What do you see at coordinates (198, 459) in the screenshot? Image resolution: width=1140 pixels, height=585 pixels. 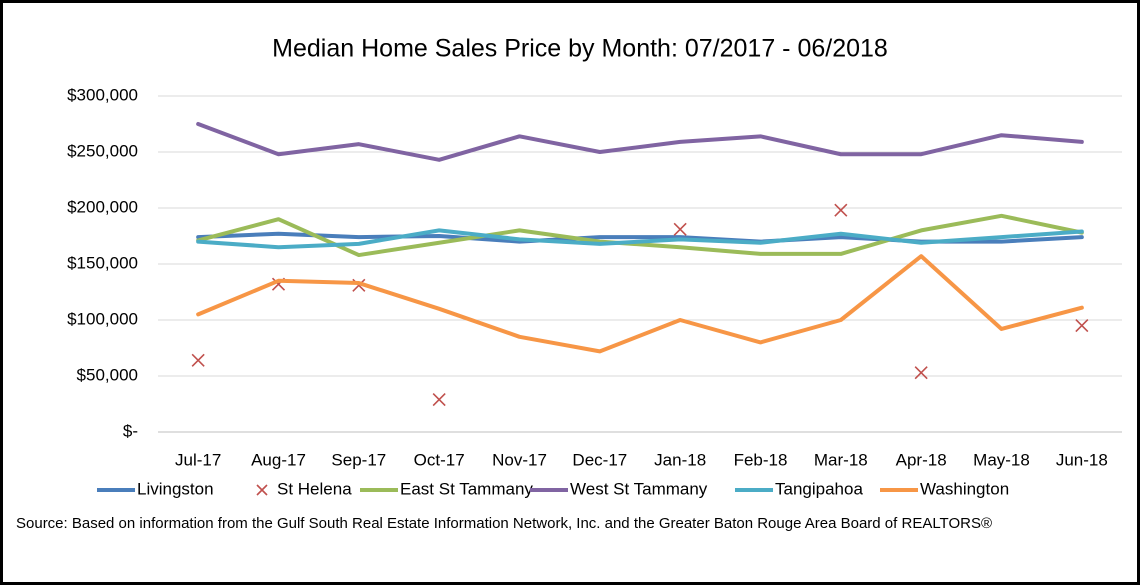 I see `x-tick-label: Jul-17` at bounding box center [198, 459].